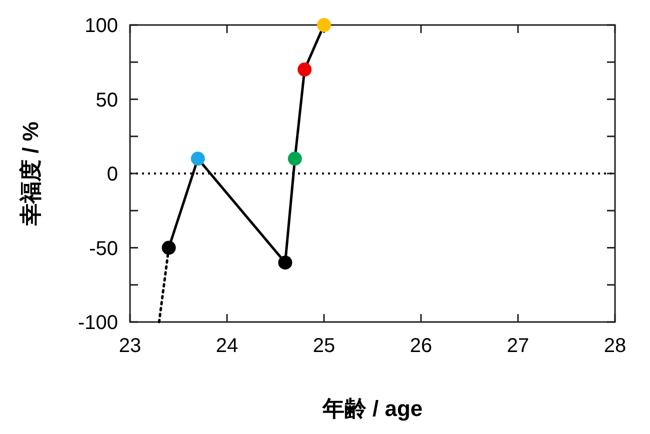  I want to click on x-tick-label: 25, so click(324, 346).